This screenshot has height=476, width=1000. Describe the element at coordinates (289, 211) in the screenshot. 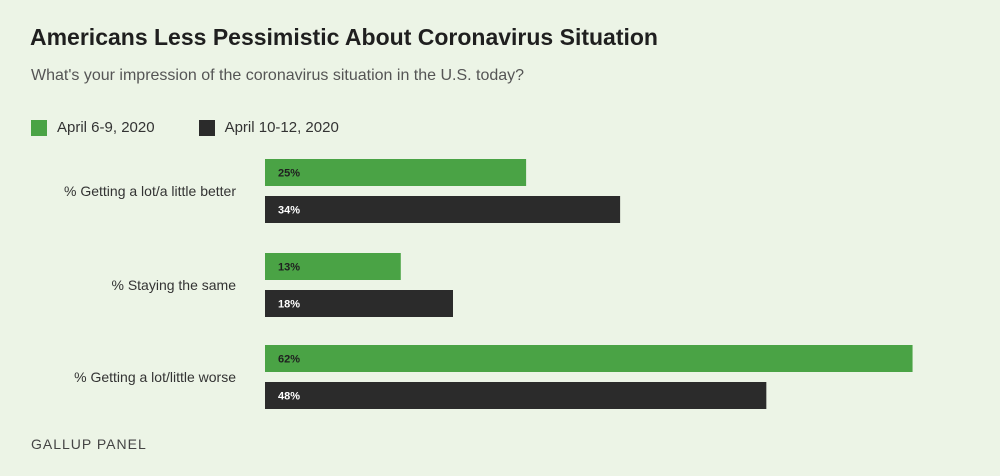

I see `bar-data-label: 34%` at that location.